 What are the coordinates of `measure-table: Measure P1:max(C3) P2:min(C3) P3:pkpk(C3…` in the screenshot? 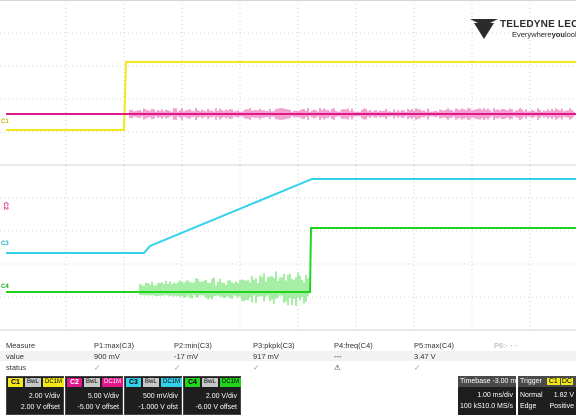 It's located at (288, 353).